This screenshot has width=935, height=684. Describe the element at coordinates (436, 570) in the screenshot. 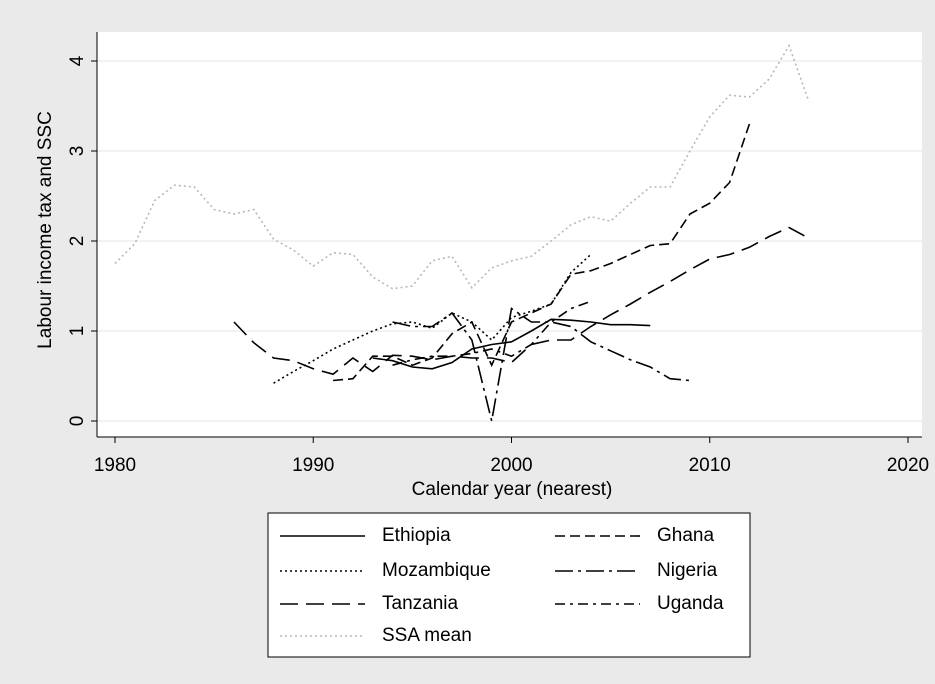

I see `legend-label: Mozambique` at that location.